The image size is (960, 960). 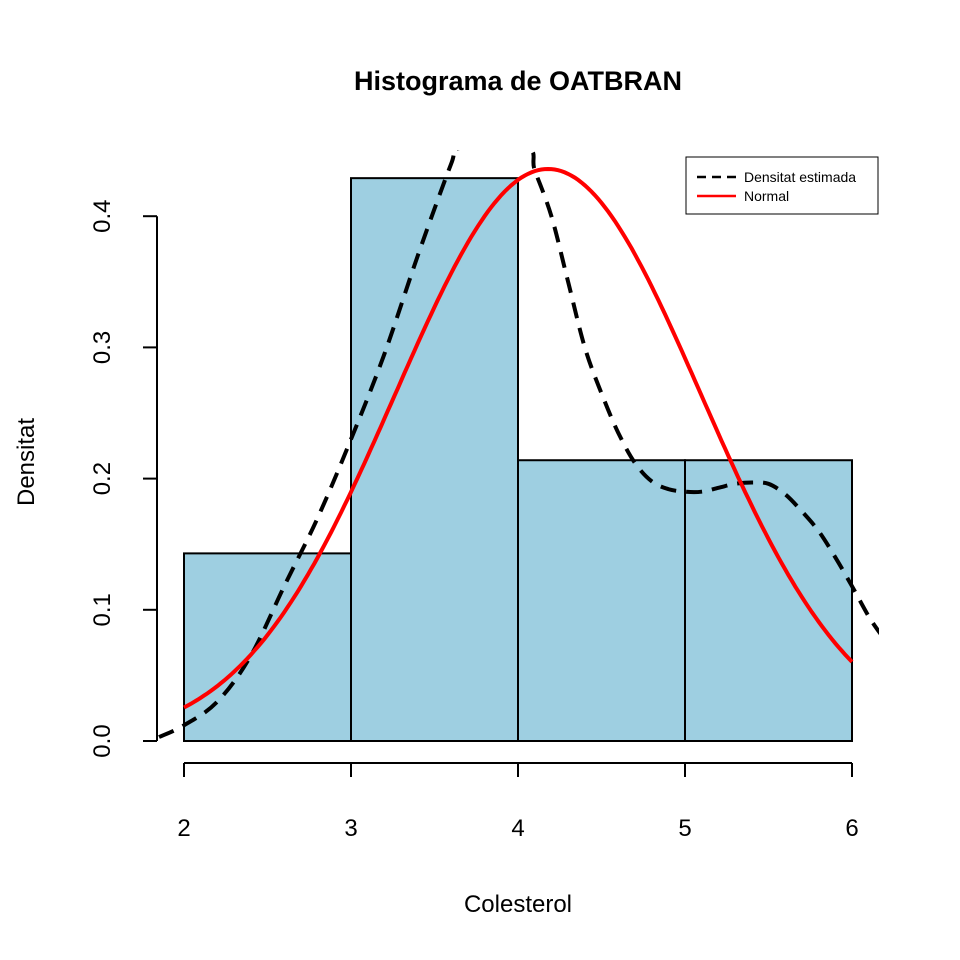 I want to click on x-axis-label: Colesterol, so click(x=518, y=904).